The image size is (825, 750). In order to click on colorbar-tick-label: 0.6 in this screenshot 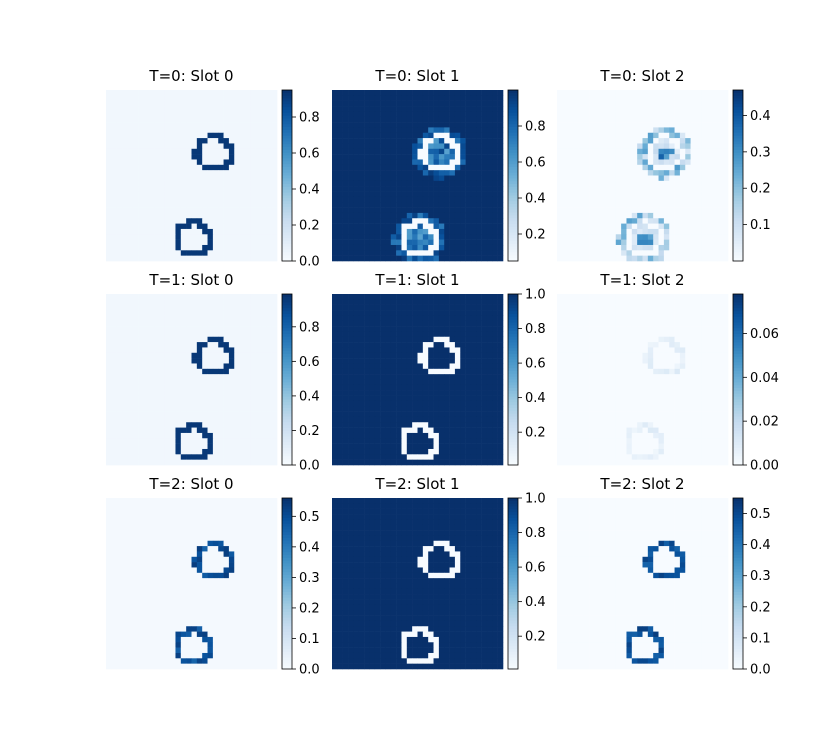, I will do `click(535, 163)`.